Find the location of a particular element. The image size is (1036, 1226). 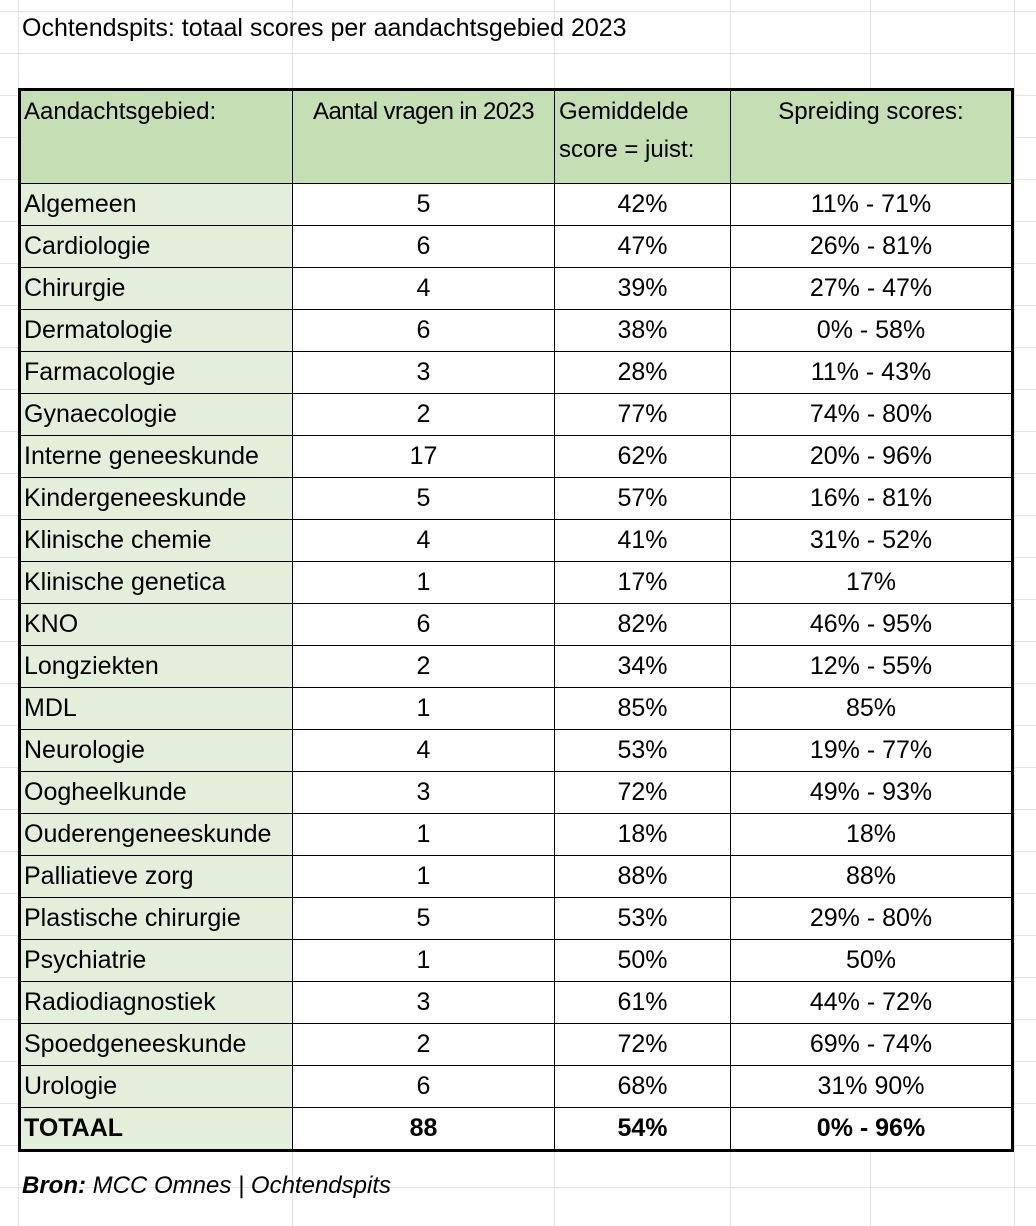

table-cell: 12% - 55% is located at coordinates (870, 666).